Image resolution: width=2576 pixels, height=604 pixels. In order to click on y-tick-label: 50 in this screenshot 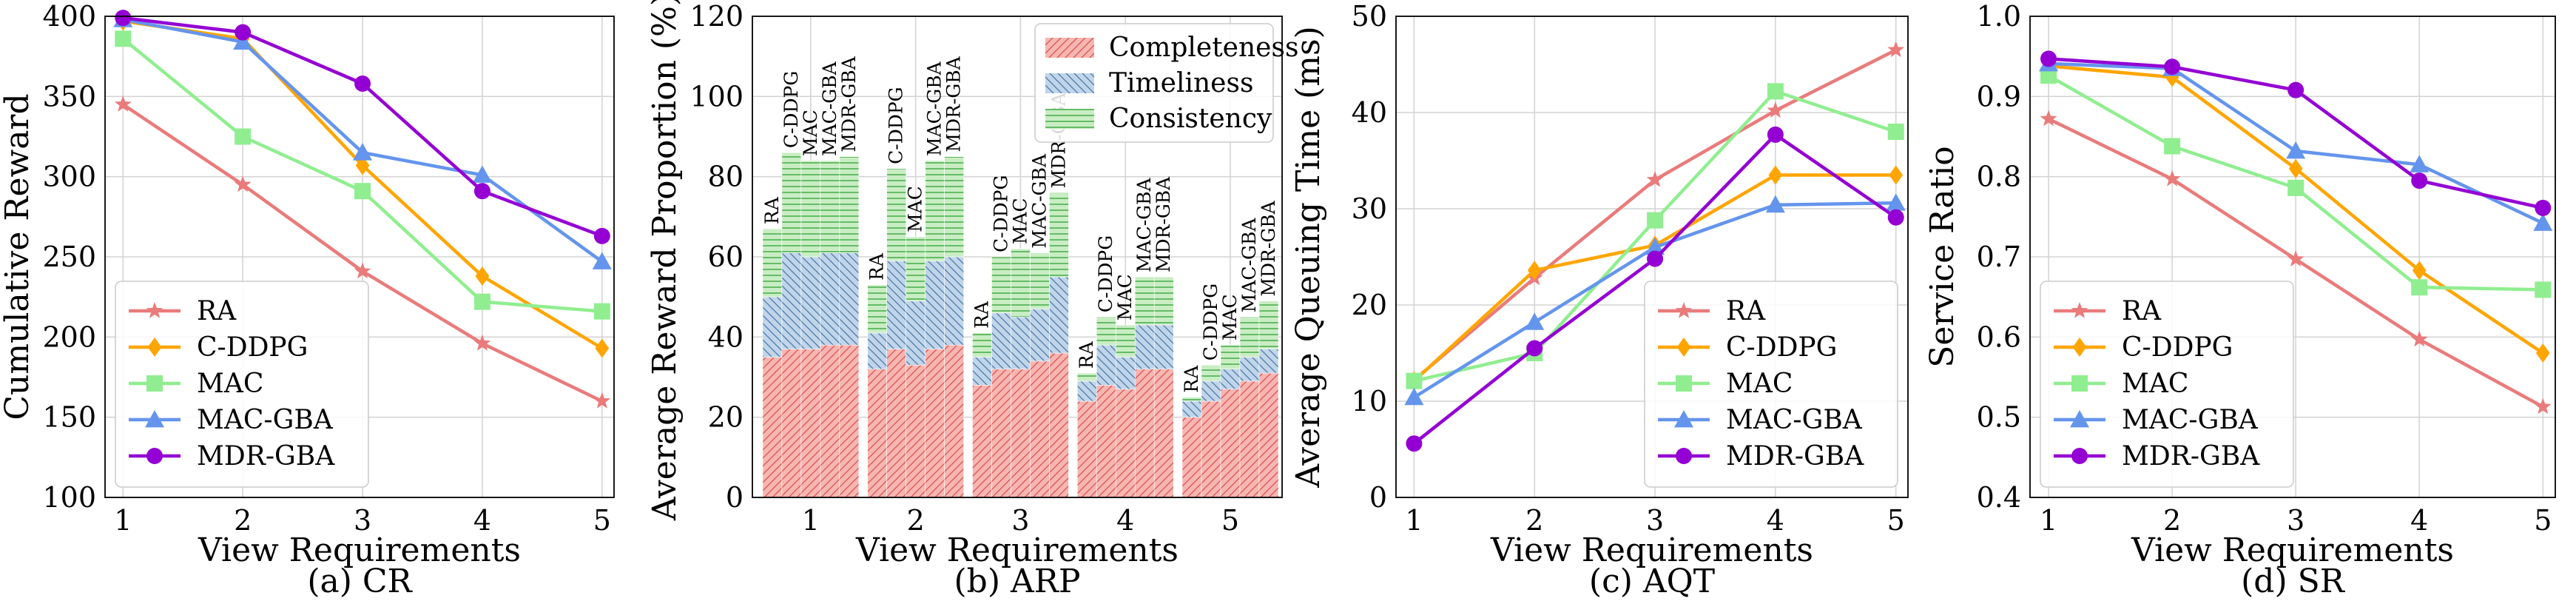, I will do `click(1369, 16)`.